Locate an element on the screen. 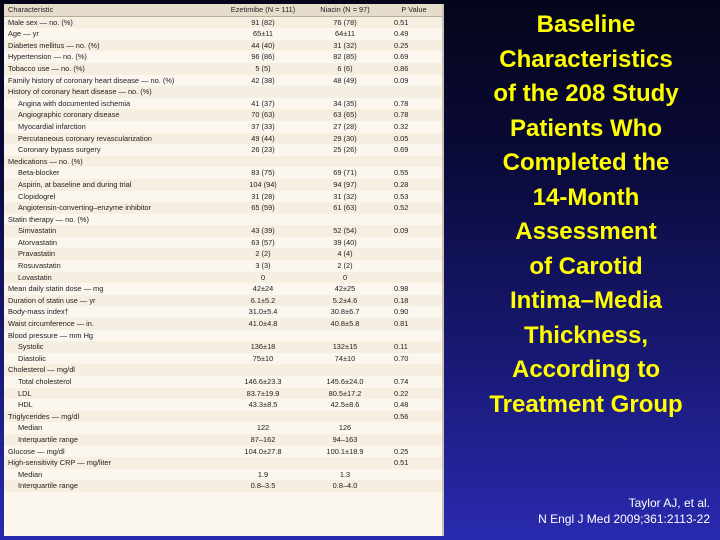  ezetimibe-value-cell: 44 (40) is located at coordinates (263, 45).